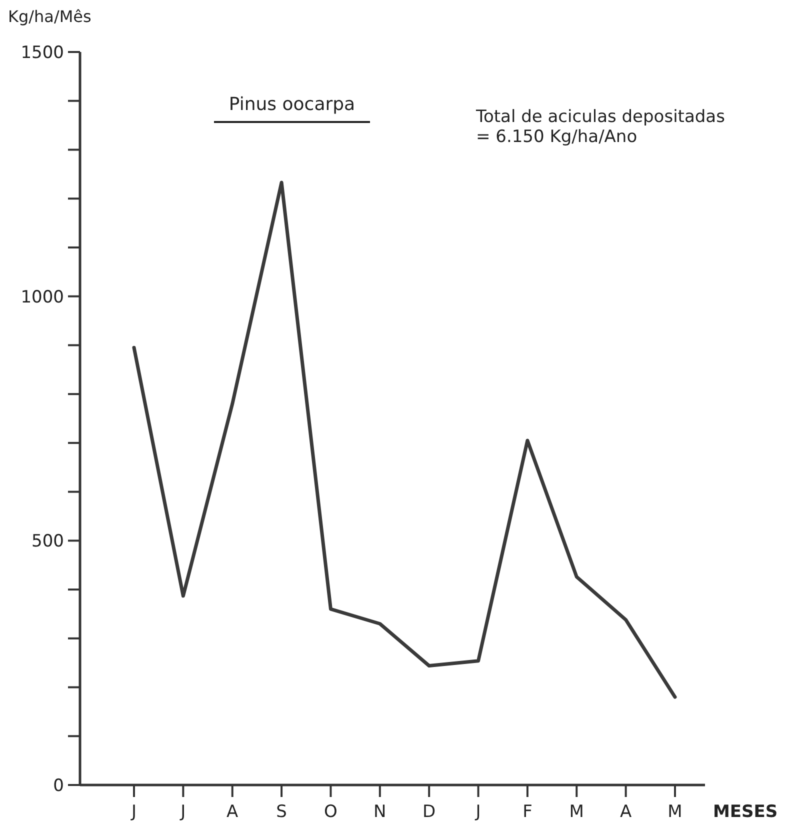  Describe the element at coordinates (380, 812) in the screenshot. I see `x-tick-label: N` at that location.